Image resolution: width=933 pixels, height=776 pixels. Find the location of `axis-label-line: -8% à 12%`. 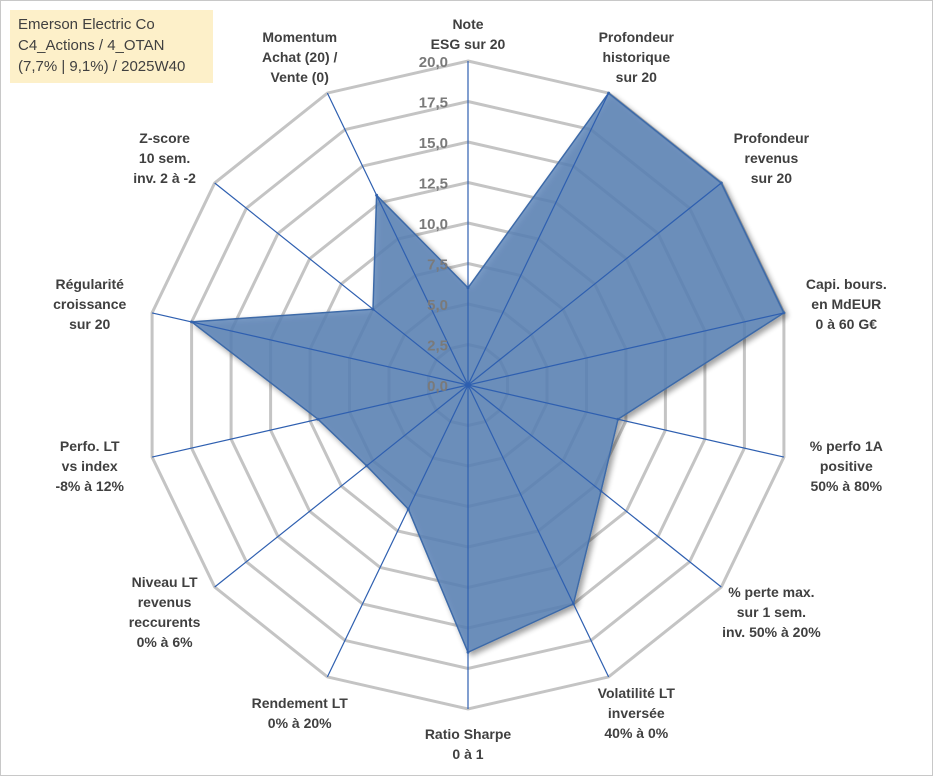

axis-label-line: -8% à 12% is located at coordinates (89, 486).